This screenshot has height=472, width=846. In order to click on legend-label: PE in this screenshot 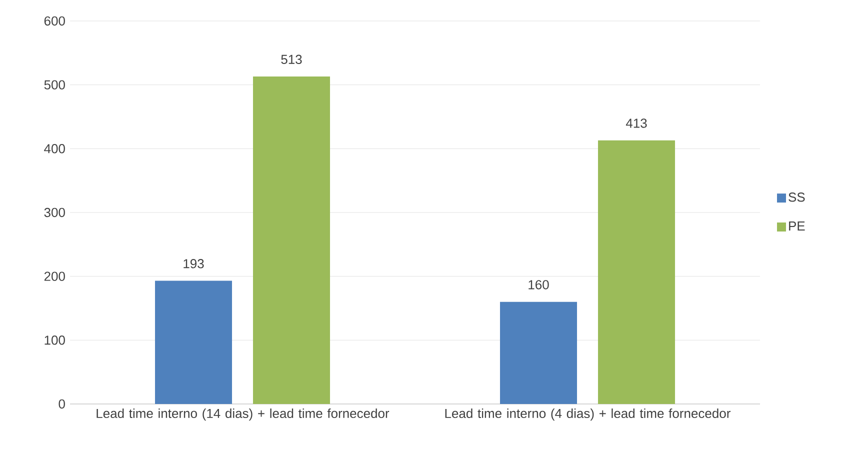, I will do `click(797, 226)`.